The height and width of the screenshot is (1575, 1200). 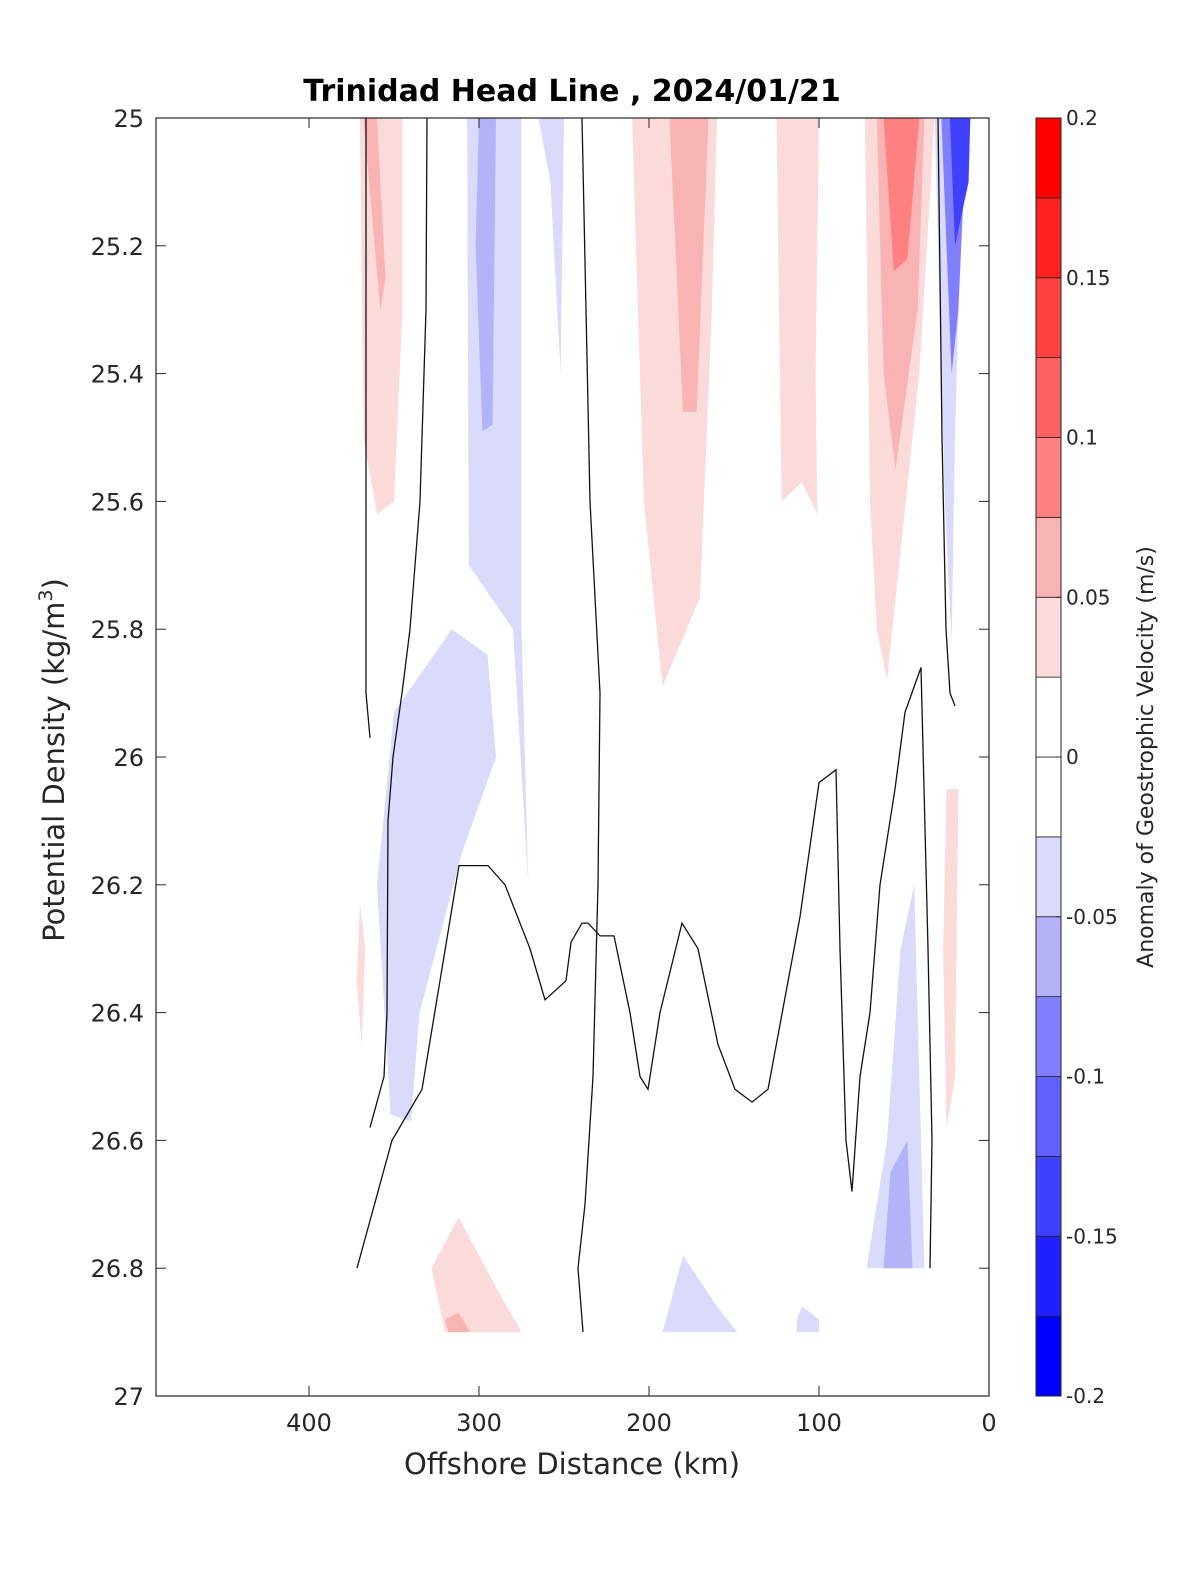 What do you see at coordinates (572, 1464) in the screenshot?
I see `x-axis-label: Offshore Distance (km)` at bounding box center [572, 1464].